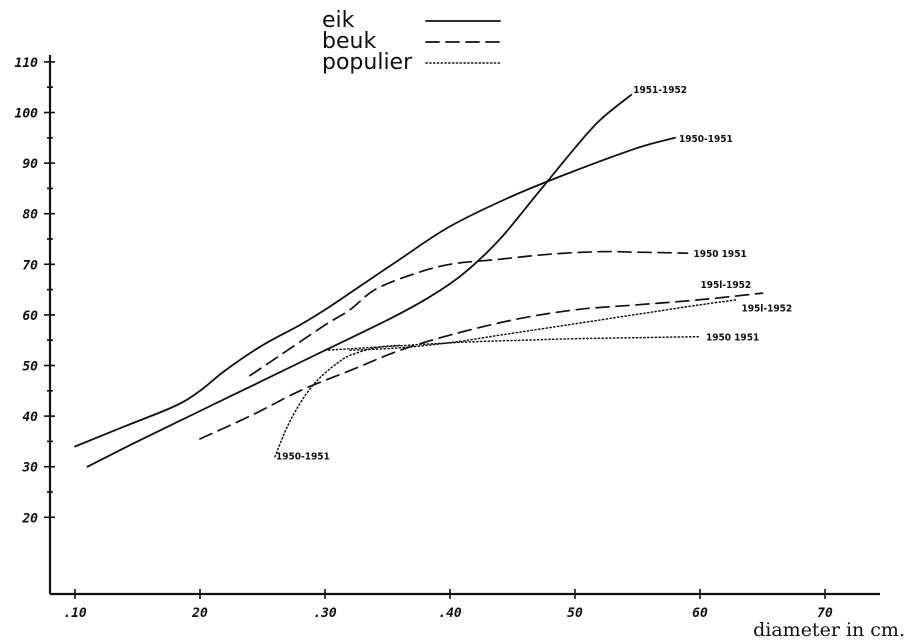 This screenshot has height=642, width=910. Describe the element at coordinates (27, 114) in the screenshot. I see `y-tick-label-100: 100` at that location.